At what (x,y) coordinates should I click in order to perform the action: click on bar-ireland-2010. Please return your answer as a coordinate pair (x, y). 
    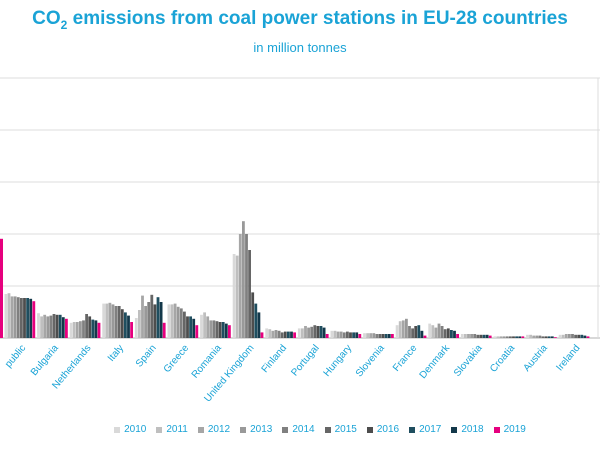
    Looking at the image, I should click on (560, 336).